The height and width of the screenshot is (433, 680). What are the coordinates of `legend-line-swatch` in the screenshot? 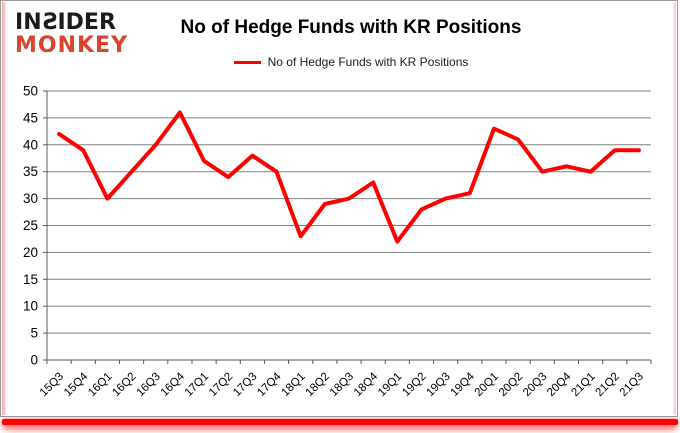 It's located at (247, 62).